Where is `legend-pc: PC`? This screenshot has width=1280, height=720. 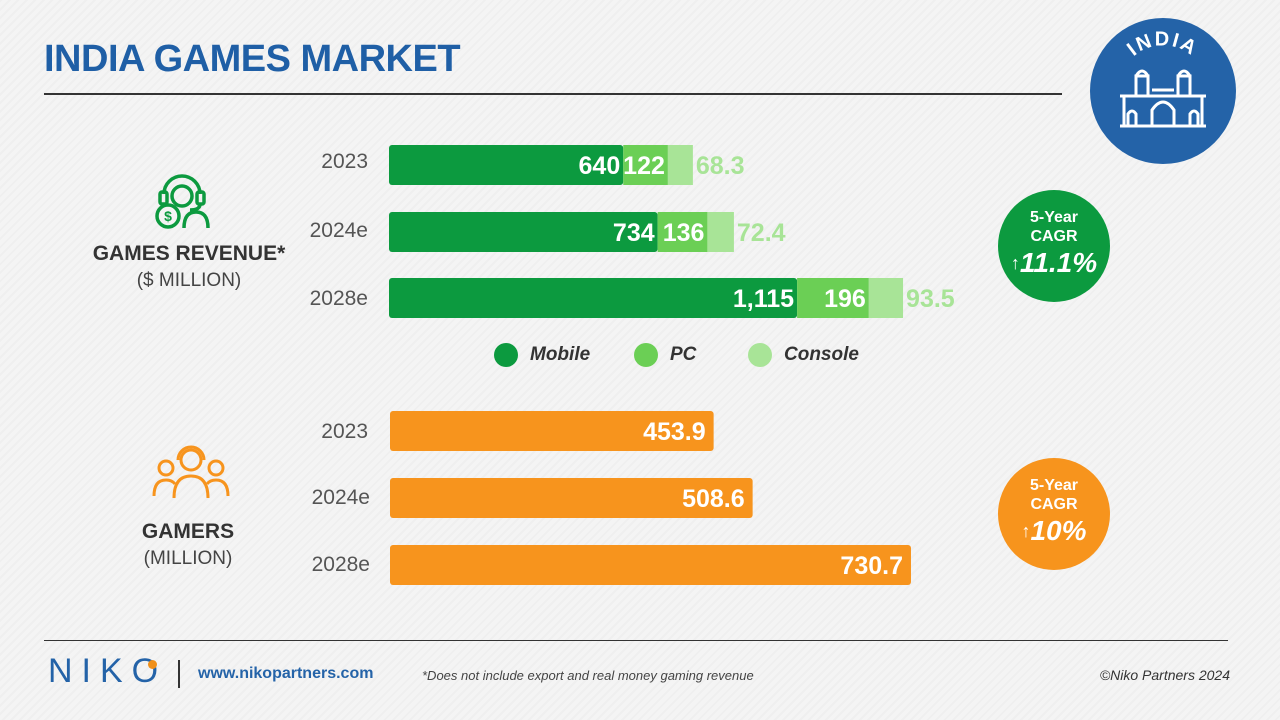 legend-pc: PC is located at coordinates (665, 355).